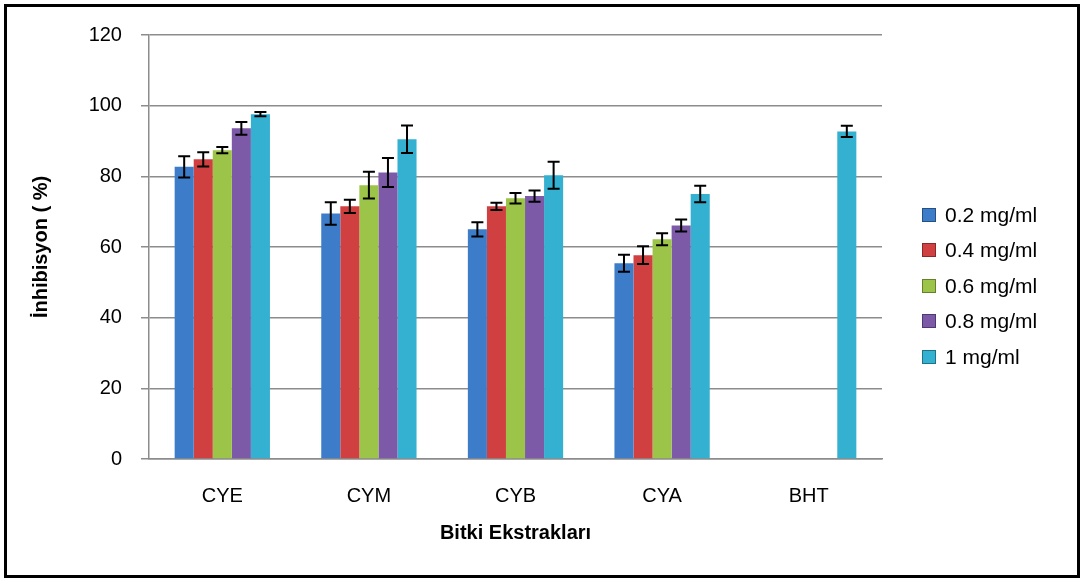 The height and width of the screenshot is (582, 1084). What do you see at coordinates (110, 316) in the screenshot?
I see `y-tick-label: 40` at bounding box center [110, 316].